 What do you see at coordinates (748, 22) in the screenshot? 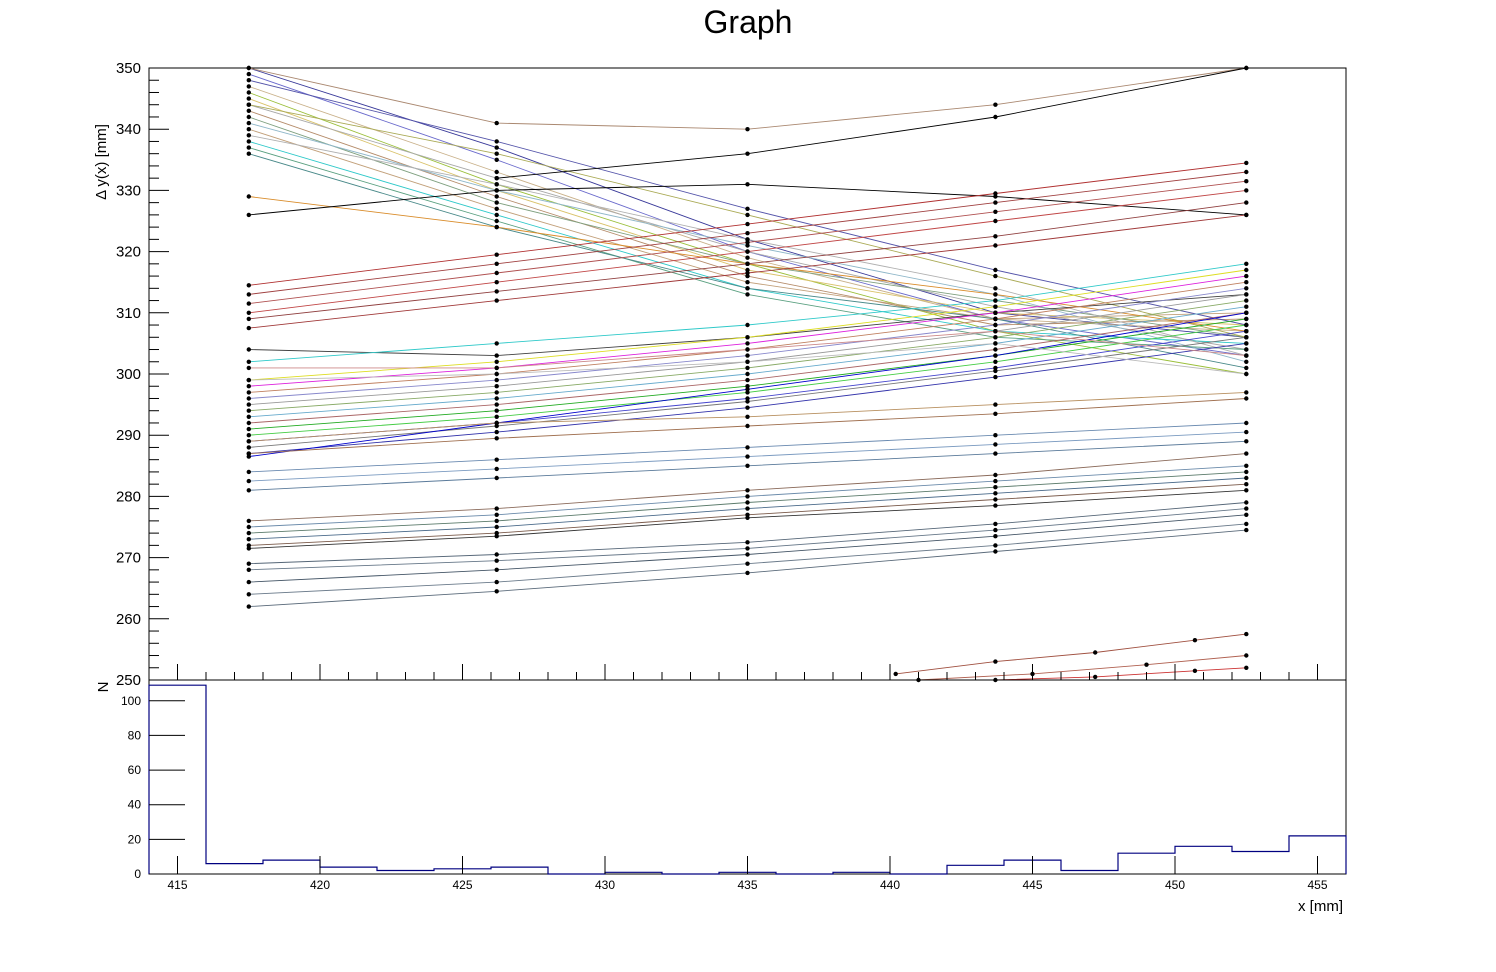
I see `chart-title: Graph` at bounding box center [748, 22].